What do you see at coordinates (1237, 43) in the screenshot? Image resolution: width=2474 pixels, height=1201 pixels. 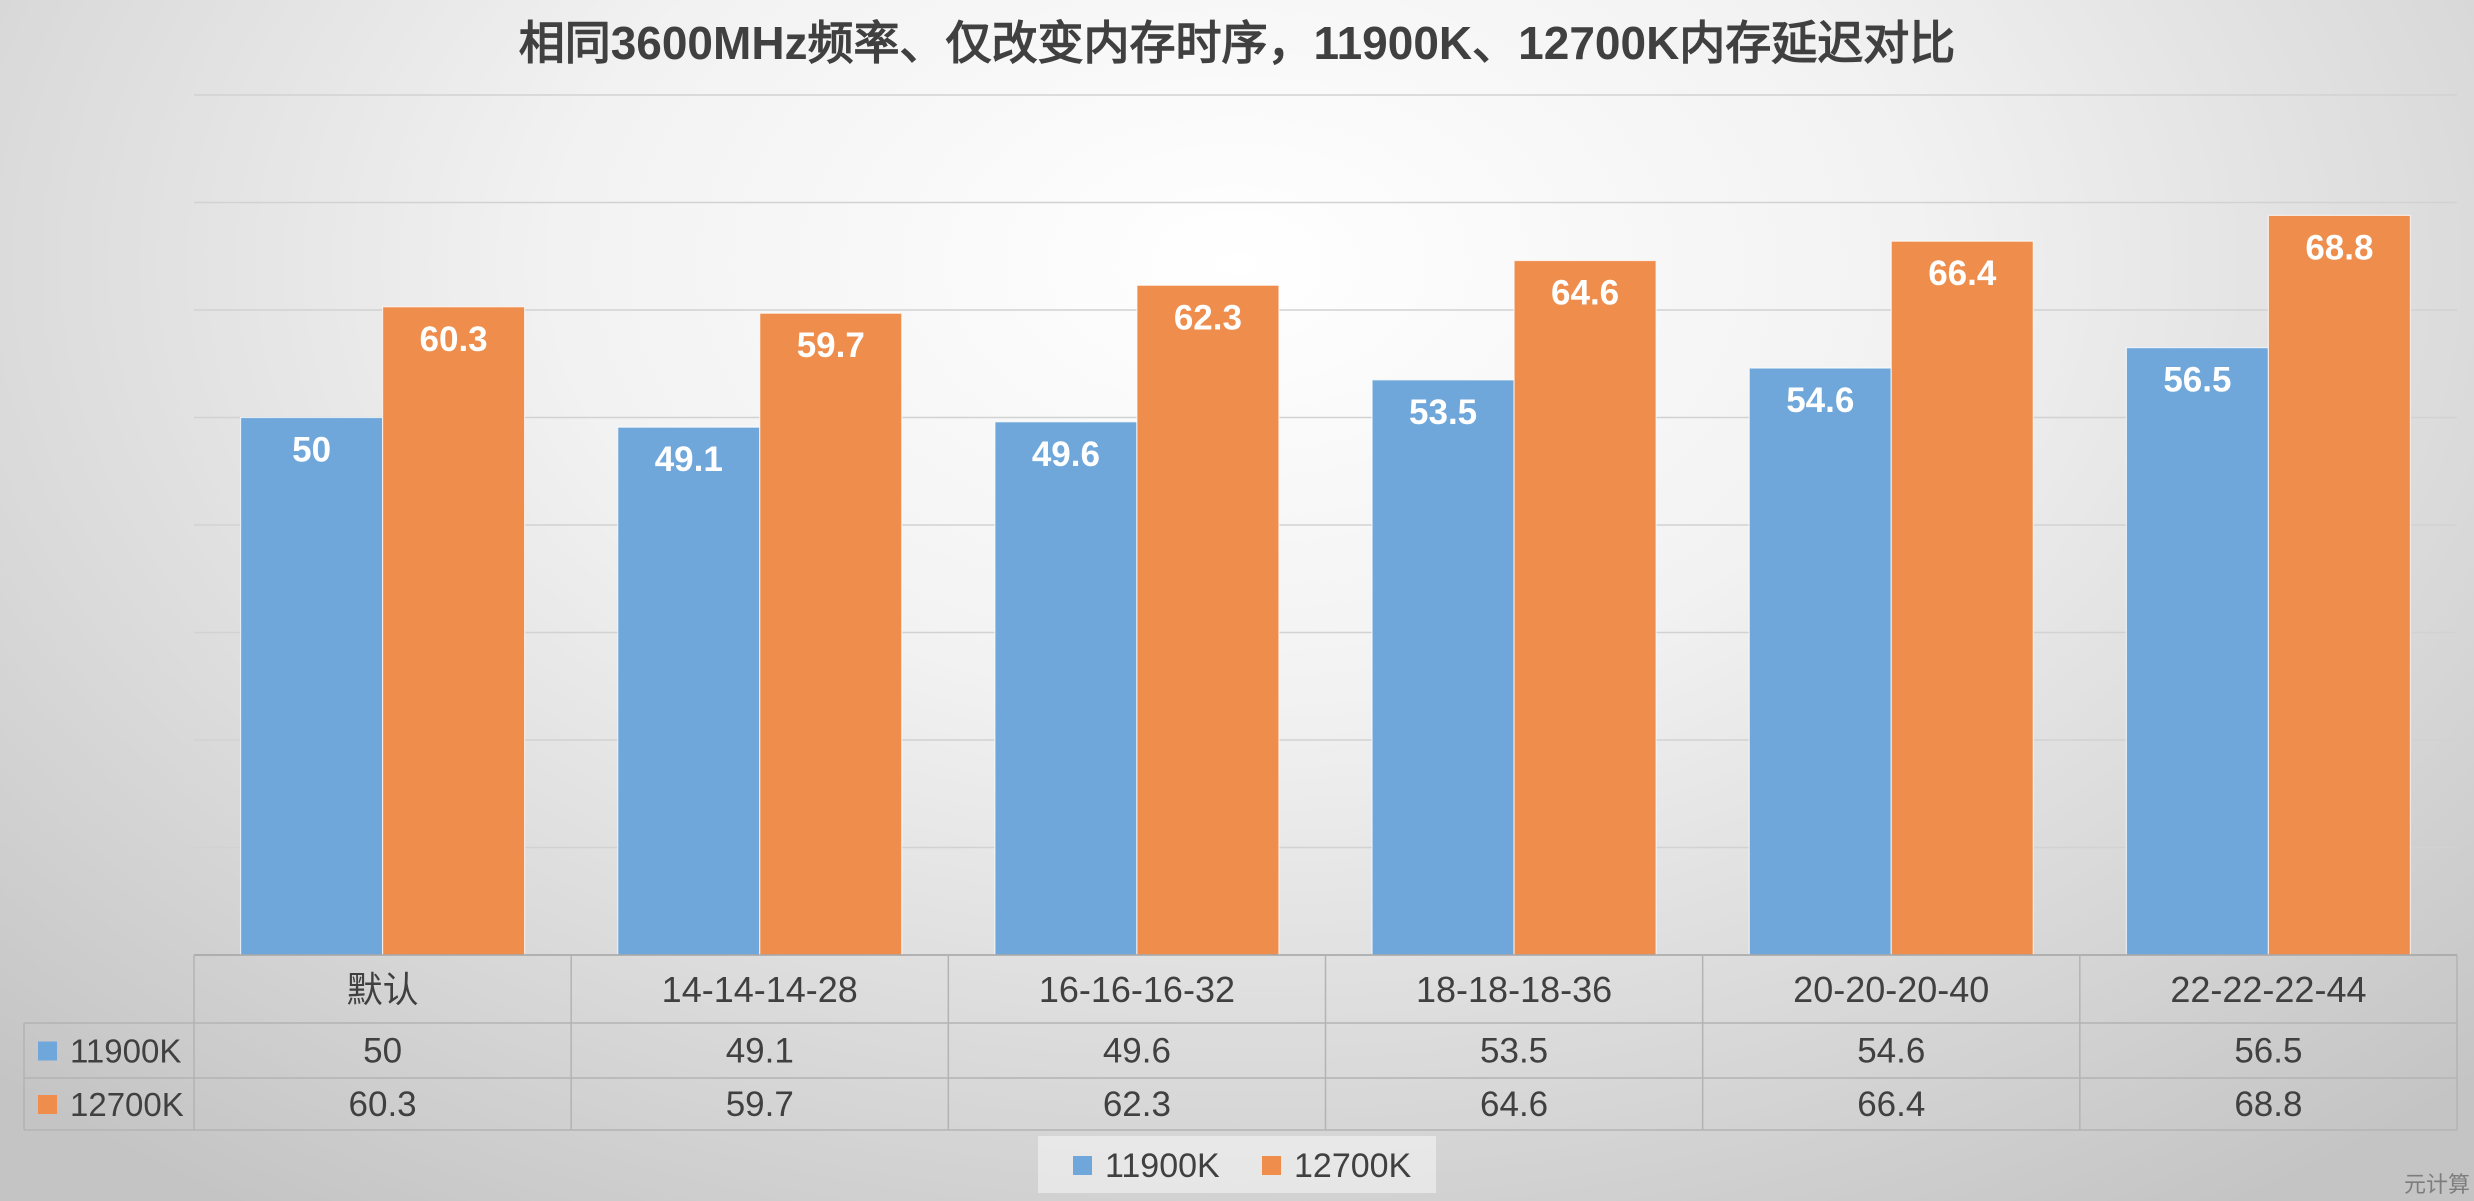 I see `chart-title: 相同3600MHz频率、仅改变内存时序，11900K、12700K内存延迟对比` at bounding box center [1237, 43].